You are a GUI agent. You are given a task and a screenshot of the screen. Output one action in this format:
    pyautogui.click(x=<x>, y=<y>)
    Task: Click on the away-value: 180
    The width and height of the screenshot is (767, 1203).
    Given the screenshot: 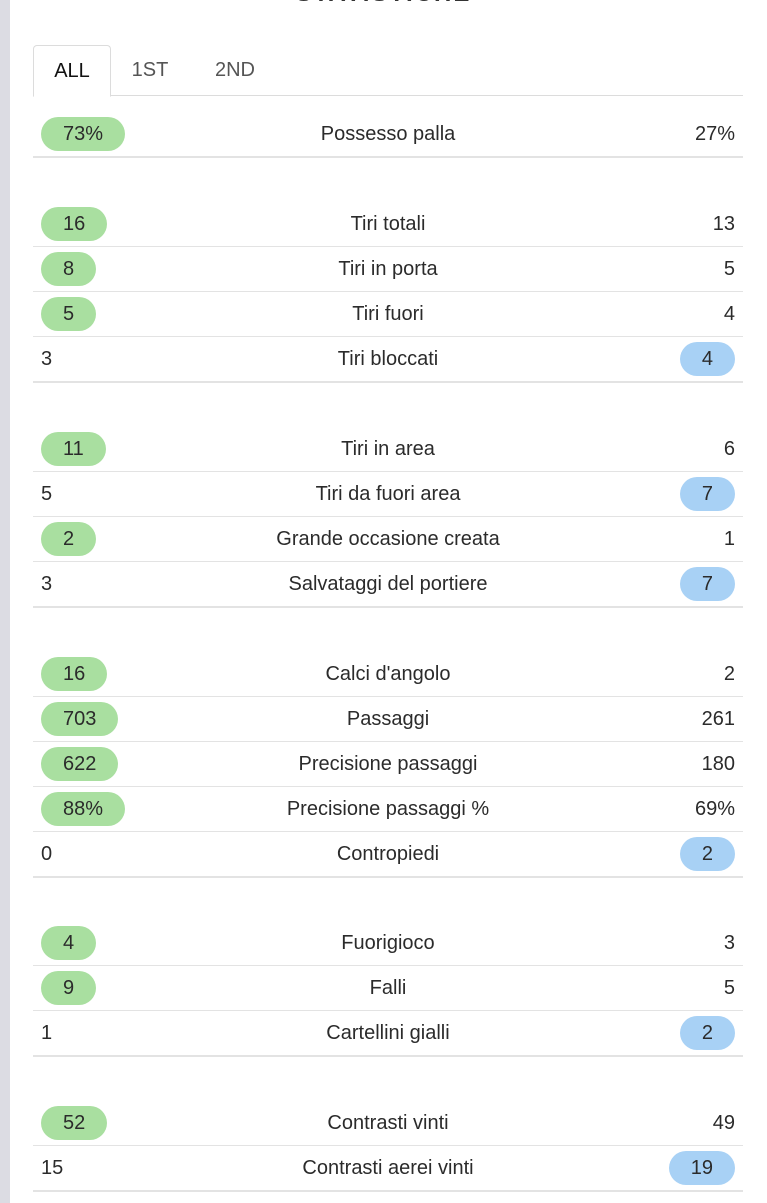 What is the action you would take?
    pyautogui.click(x=718, y=764)
    